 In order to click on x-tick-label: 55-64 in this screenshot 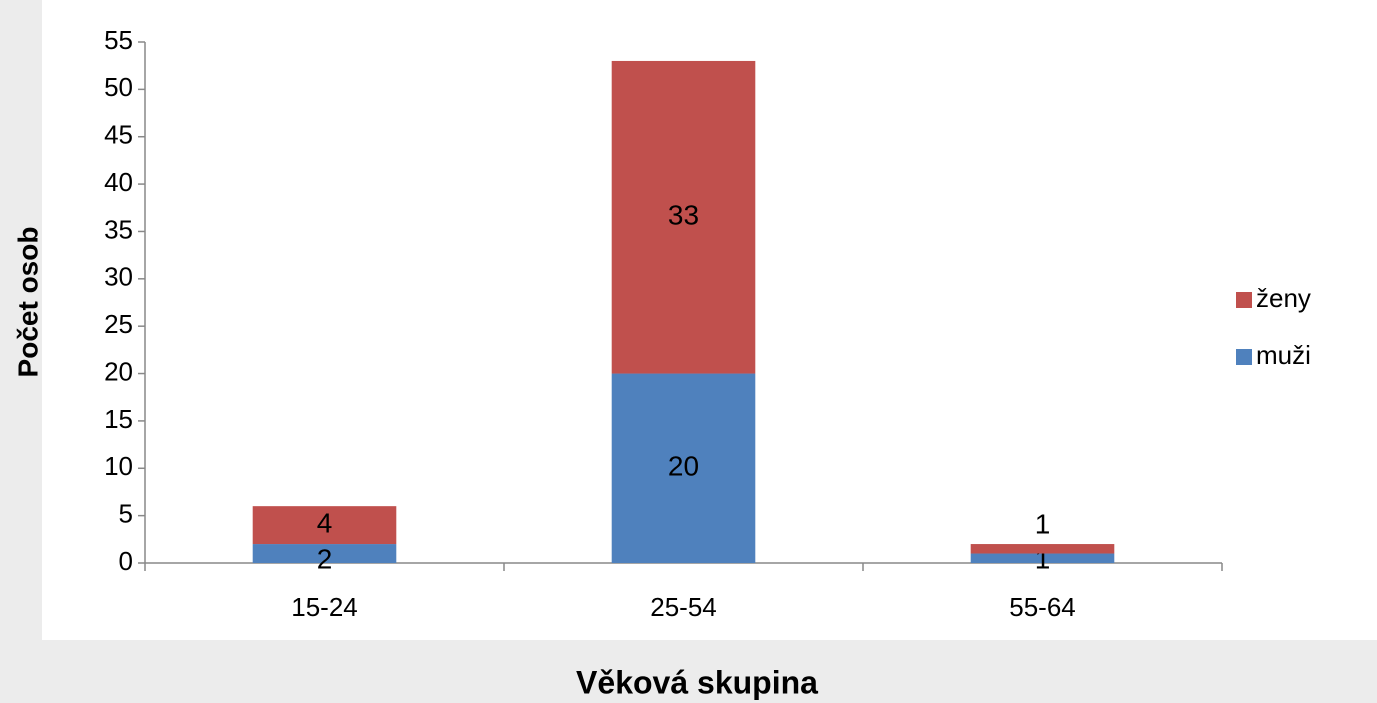, I will do `click(1042, 607)`.